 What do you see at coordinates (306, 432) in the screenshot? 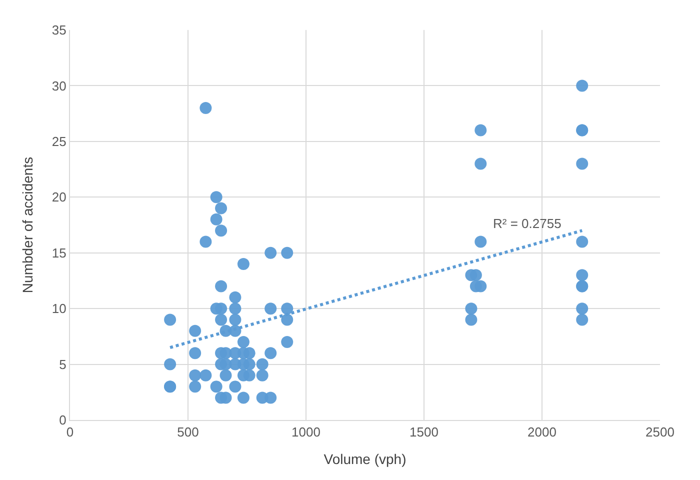
I see `x-tick-label: 1000` at bounding box center [306, 432].